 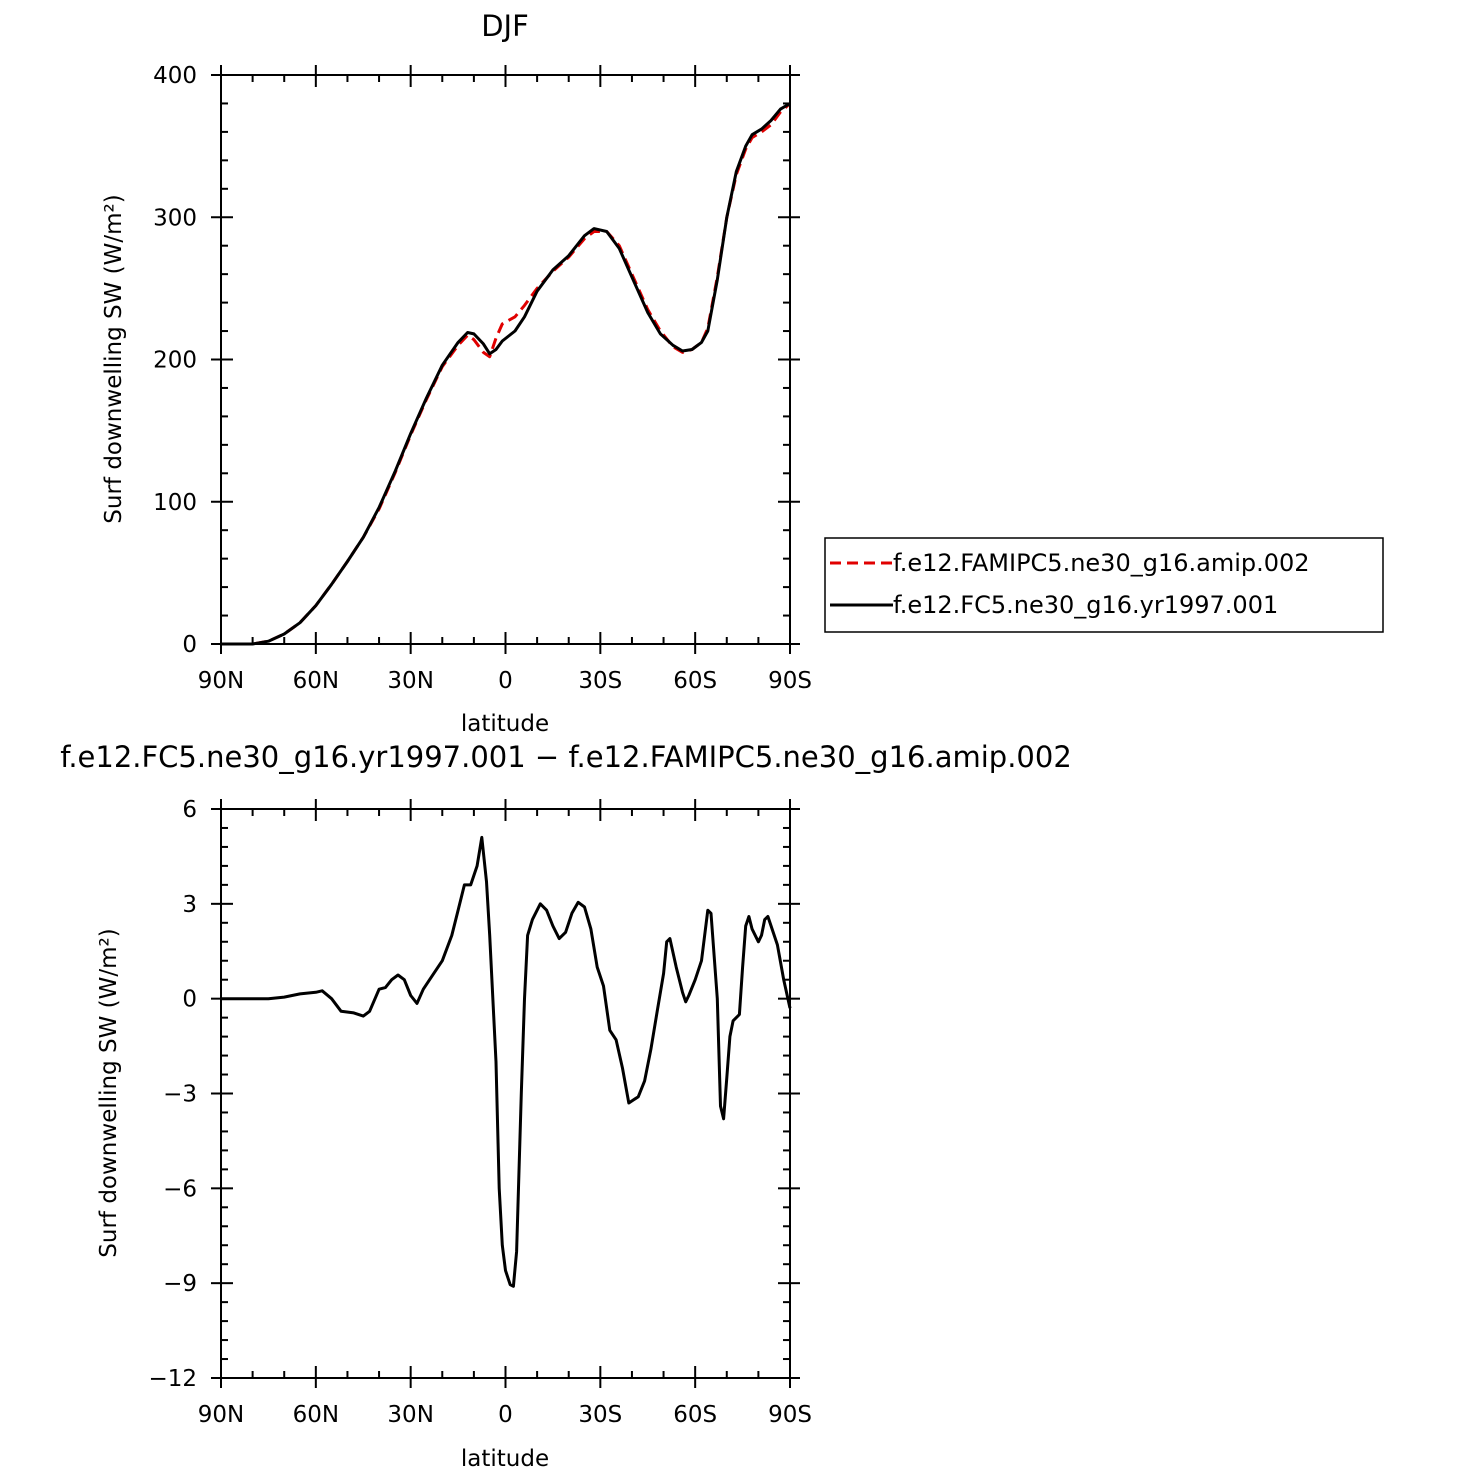 What do you see at coordinates (172, 1379) in the screenshot?
I see `y-tick-label: −12` at bounding box center [172, 1379].